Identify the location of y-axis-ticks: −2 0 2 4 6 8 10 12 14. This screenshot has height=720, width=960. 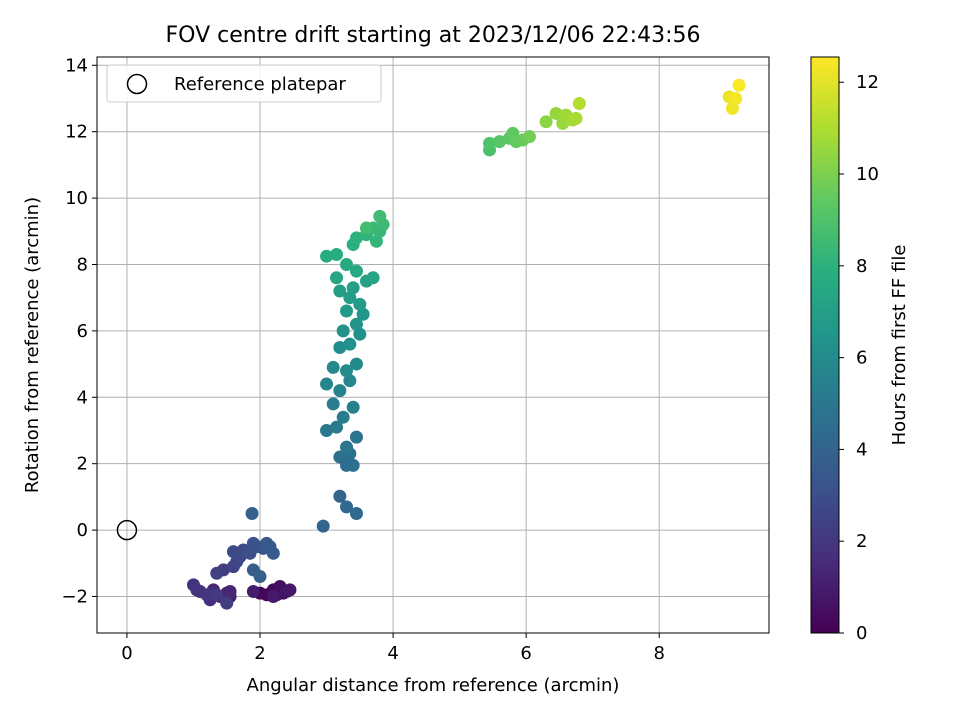
(79, 331).